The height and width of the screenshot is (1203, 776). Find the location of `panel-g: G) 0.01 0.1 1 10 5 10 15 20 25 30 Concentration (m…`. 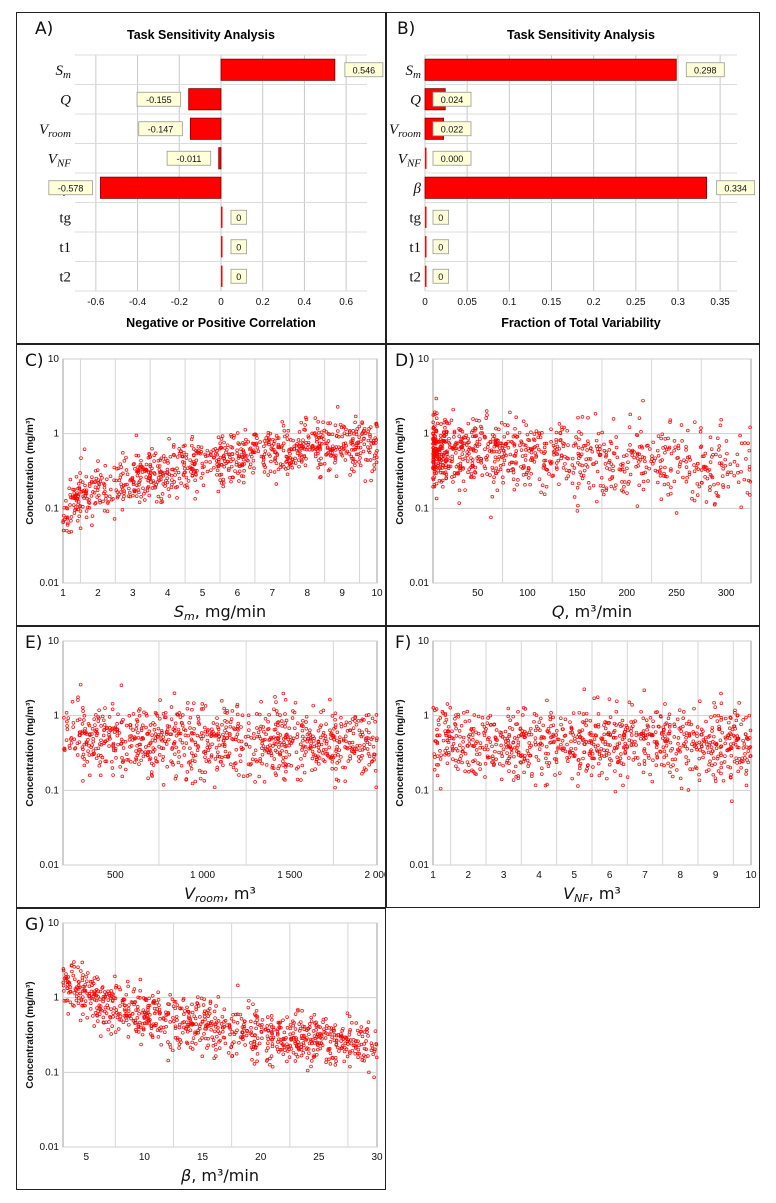

panel-g: G) 0.01 0.1 1 10 5 10 15 20 25 30 Concentration (m… is located at coordinates (201, 1049).